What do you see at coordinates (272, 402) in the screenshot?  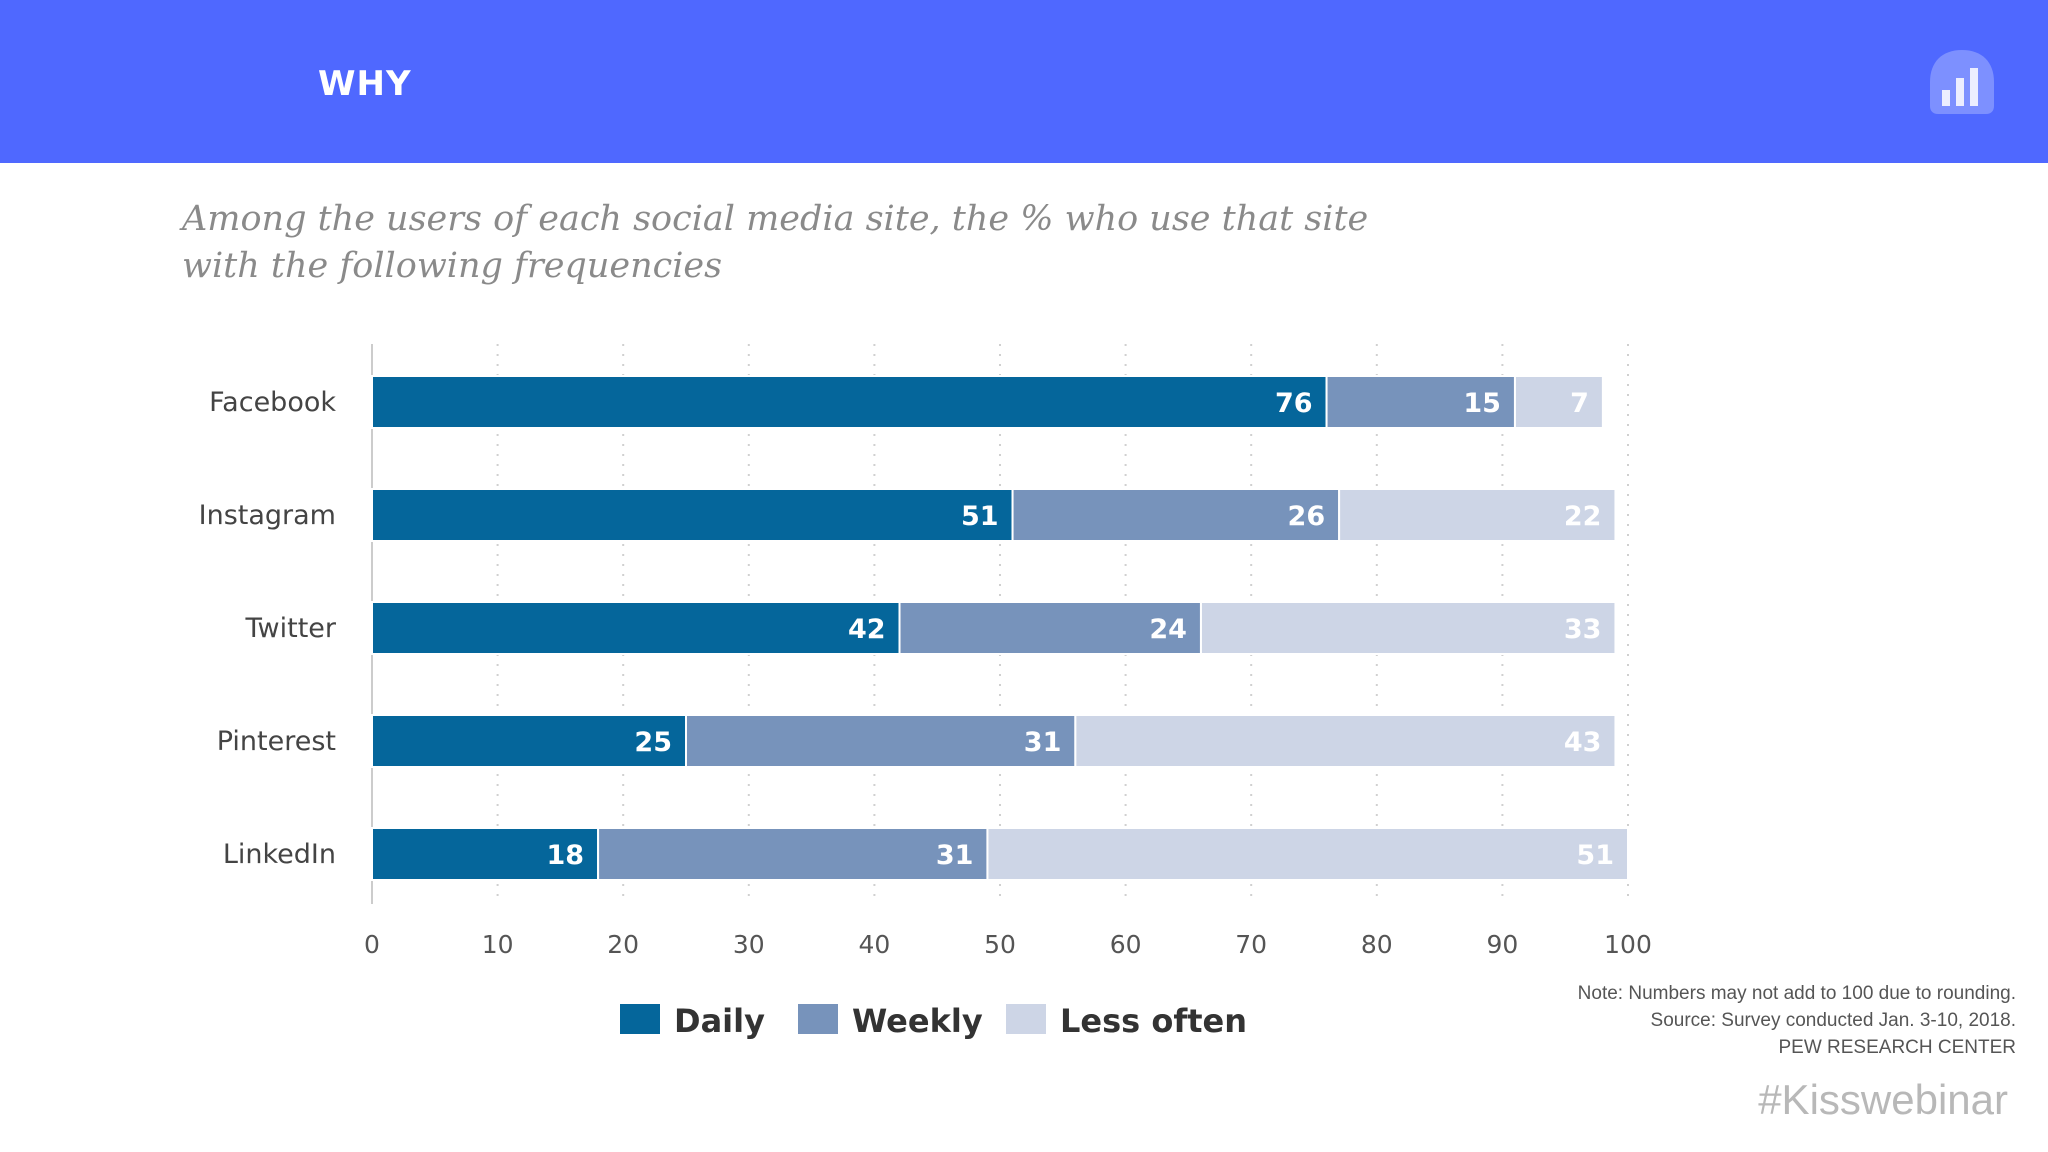 I see `category-label: Facebook` at bounding box center [272, 402].